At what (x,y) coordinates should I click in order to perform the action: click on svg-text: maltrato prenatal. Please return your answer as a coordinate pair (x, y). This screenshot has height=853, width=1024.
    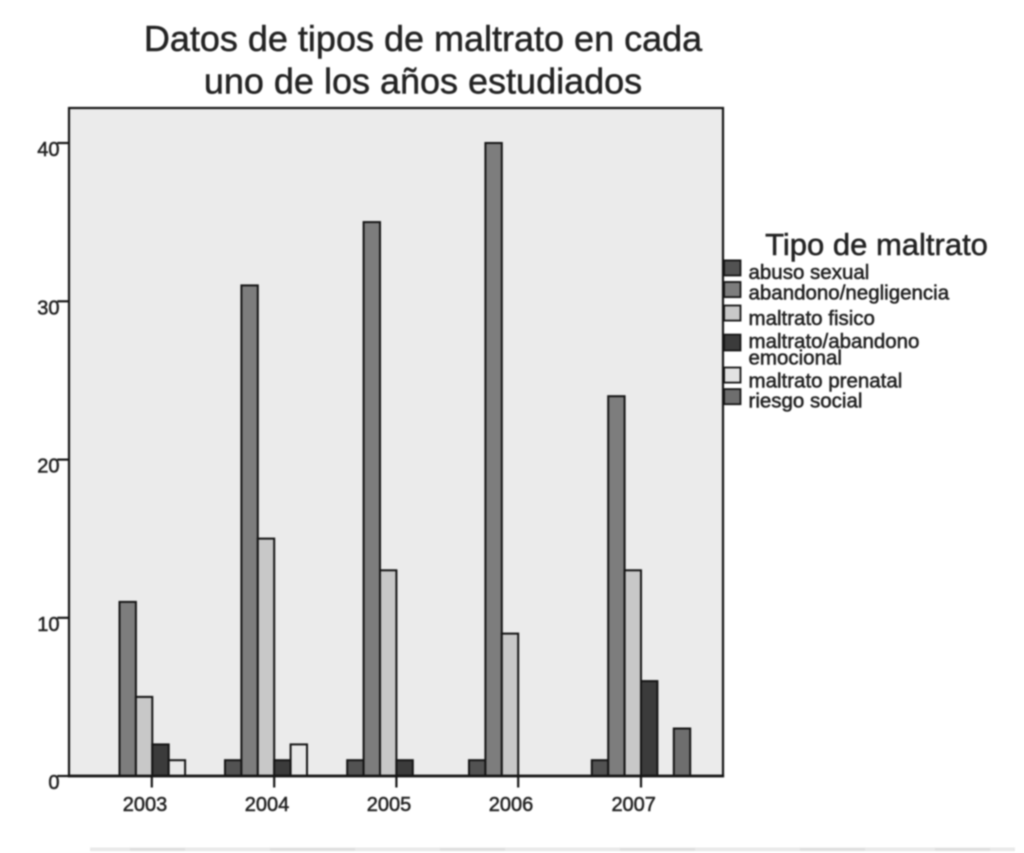
    Looking at the image, I should click on (826, 380).